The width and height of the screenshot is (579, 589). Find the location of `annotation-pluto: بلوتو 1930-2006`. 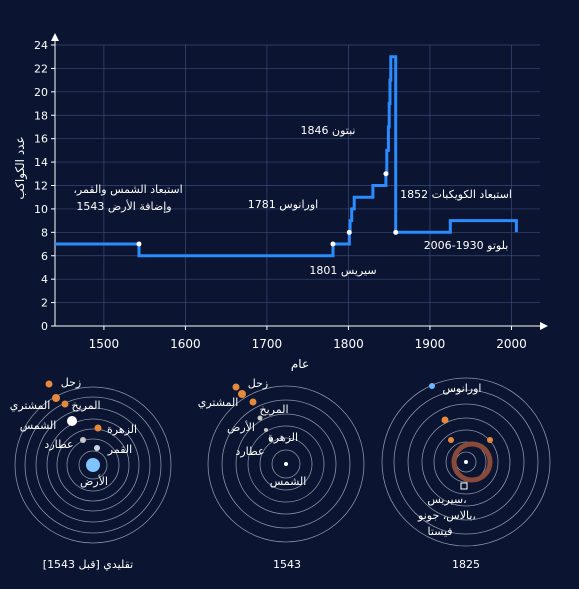

annotation-pluto: بلوتو 1930-2006 is located at coordinates (466, 245).